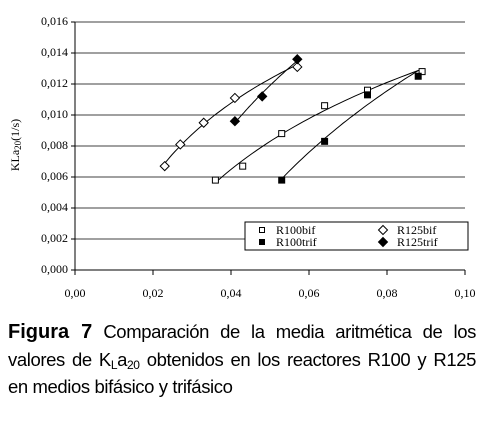  I want to click on y-axis-label: KLa20(1/s), so click(15, 145).